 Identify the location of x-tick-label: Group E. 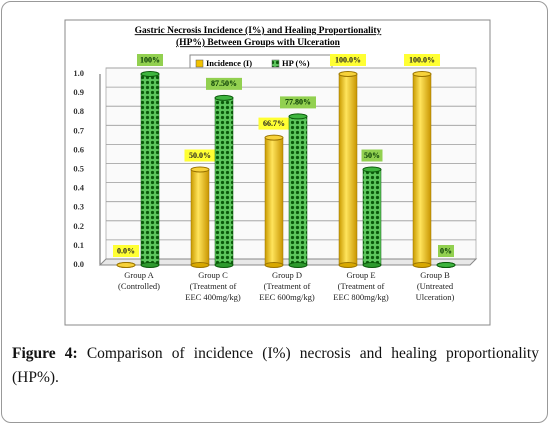
(360, 275).